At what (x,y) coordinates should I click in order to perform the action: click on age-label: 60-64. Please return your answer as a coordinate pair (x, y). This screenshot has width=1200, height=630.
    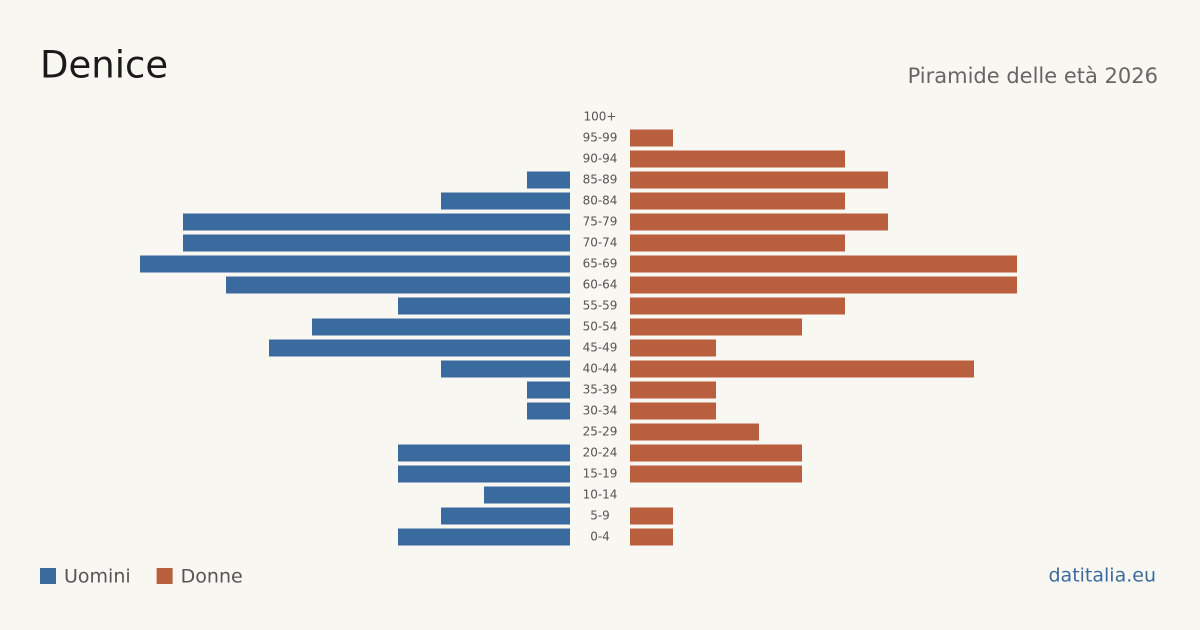
    Looking at the image, I should click on (600, 285).